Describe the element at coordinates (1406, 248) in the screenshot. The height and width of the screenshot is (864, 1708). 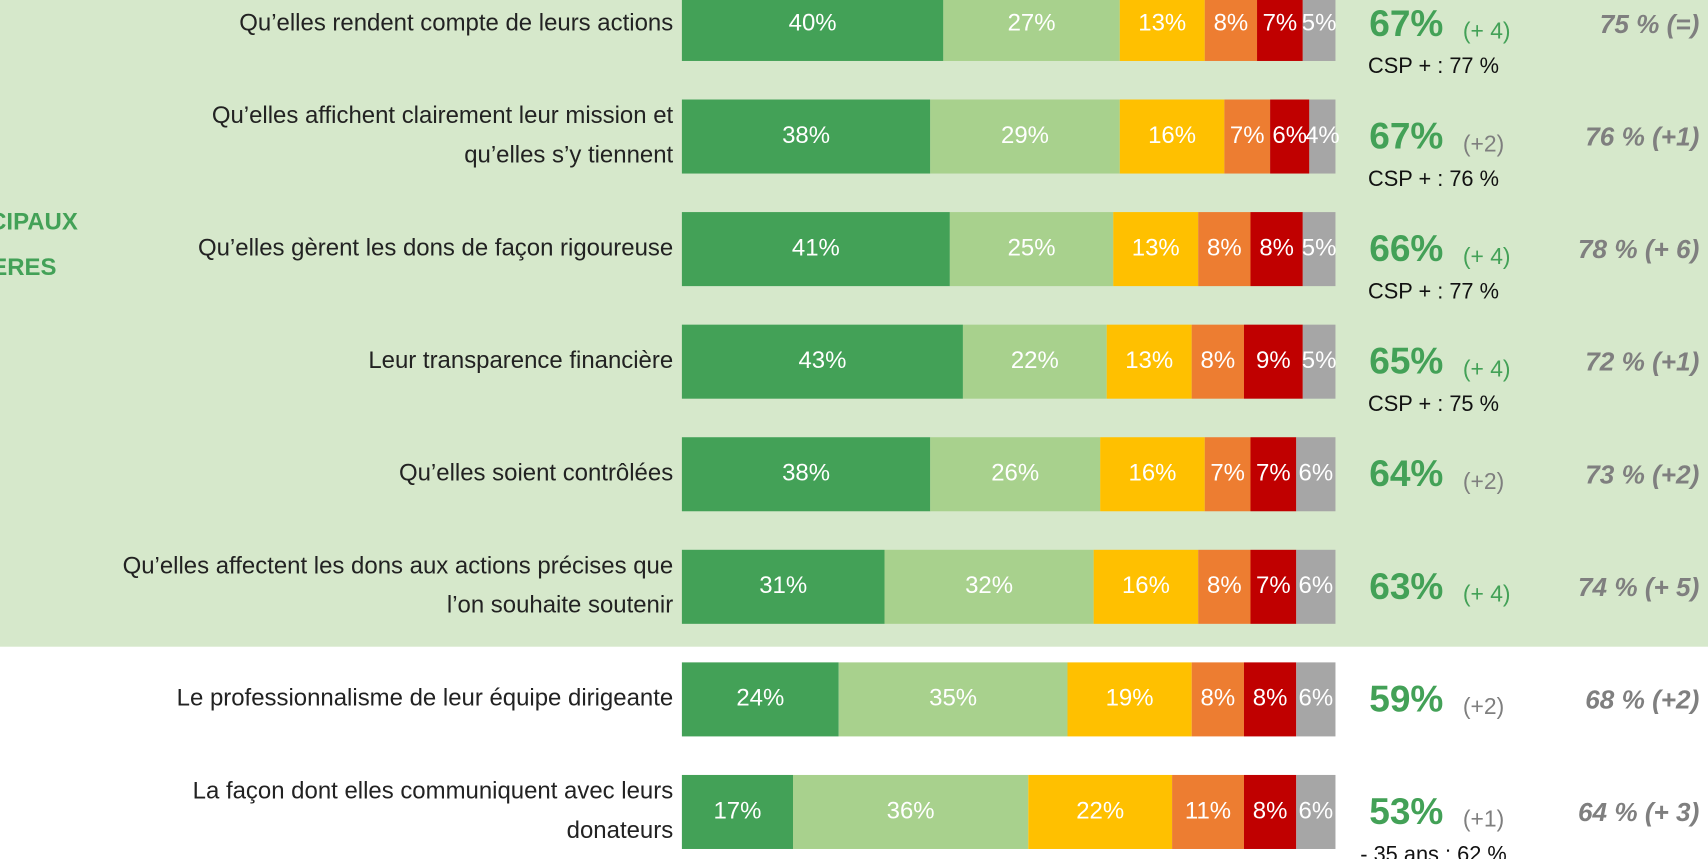
I see `total-label: 66%` at that location.